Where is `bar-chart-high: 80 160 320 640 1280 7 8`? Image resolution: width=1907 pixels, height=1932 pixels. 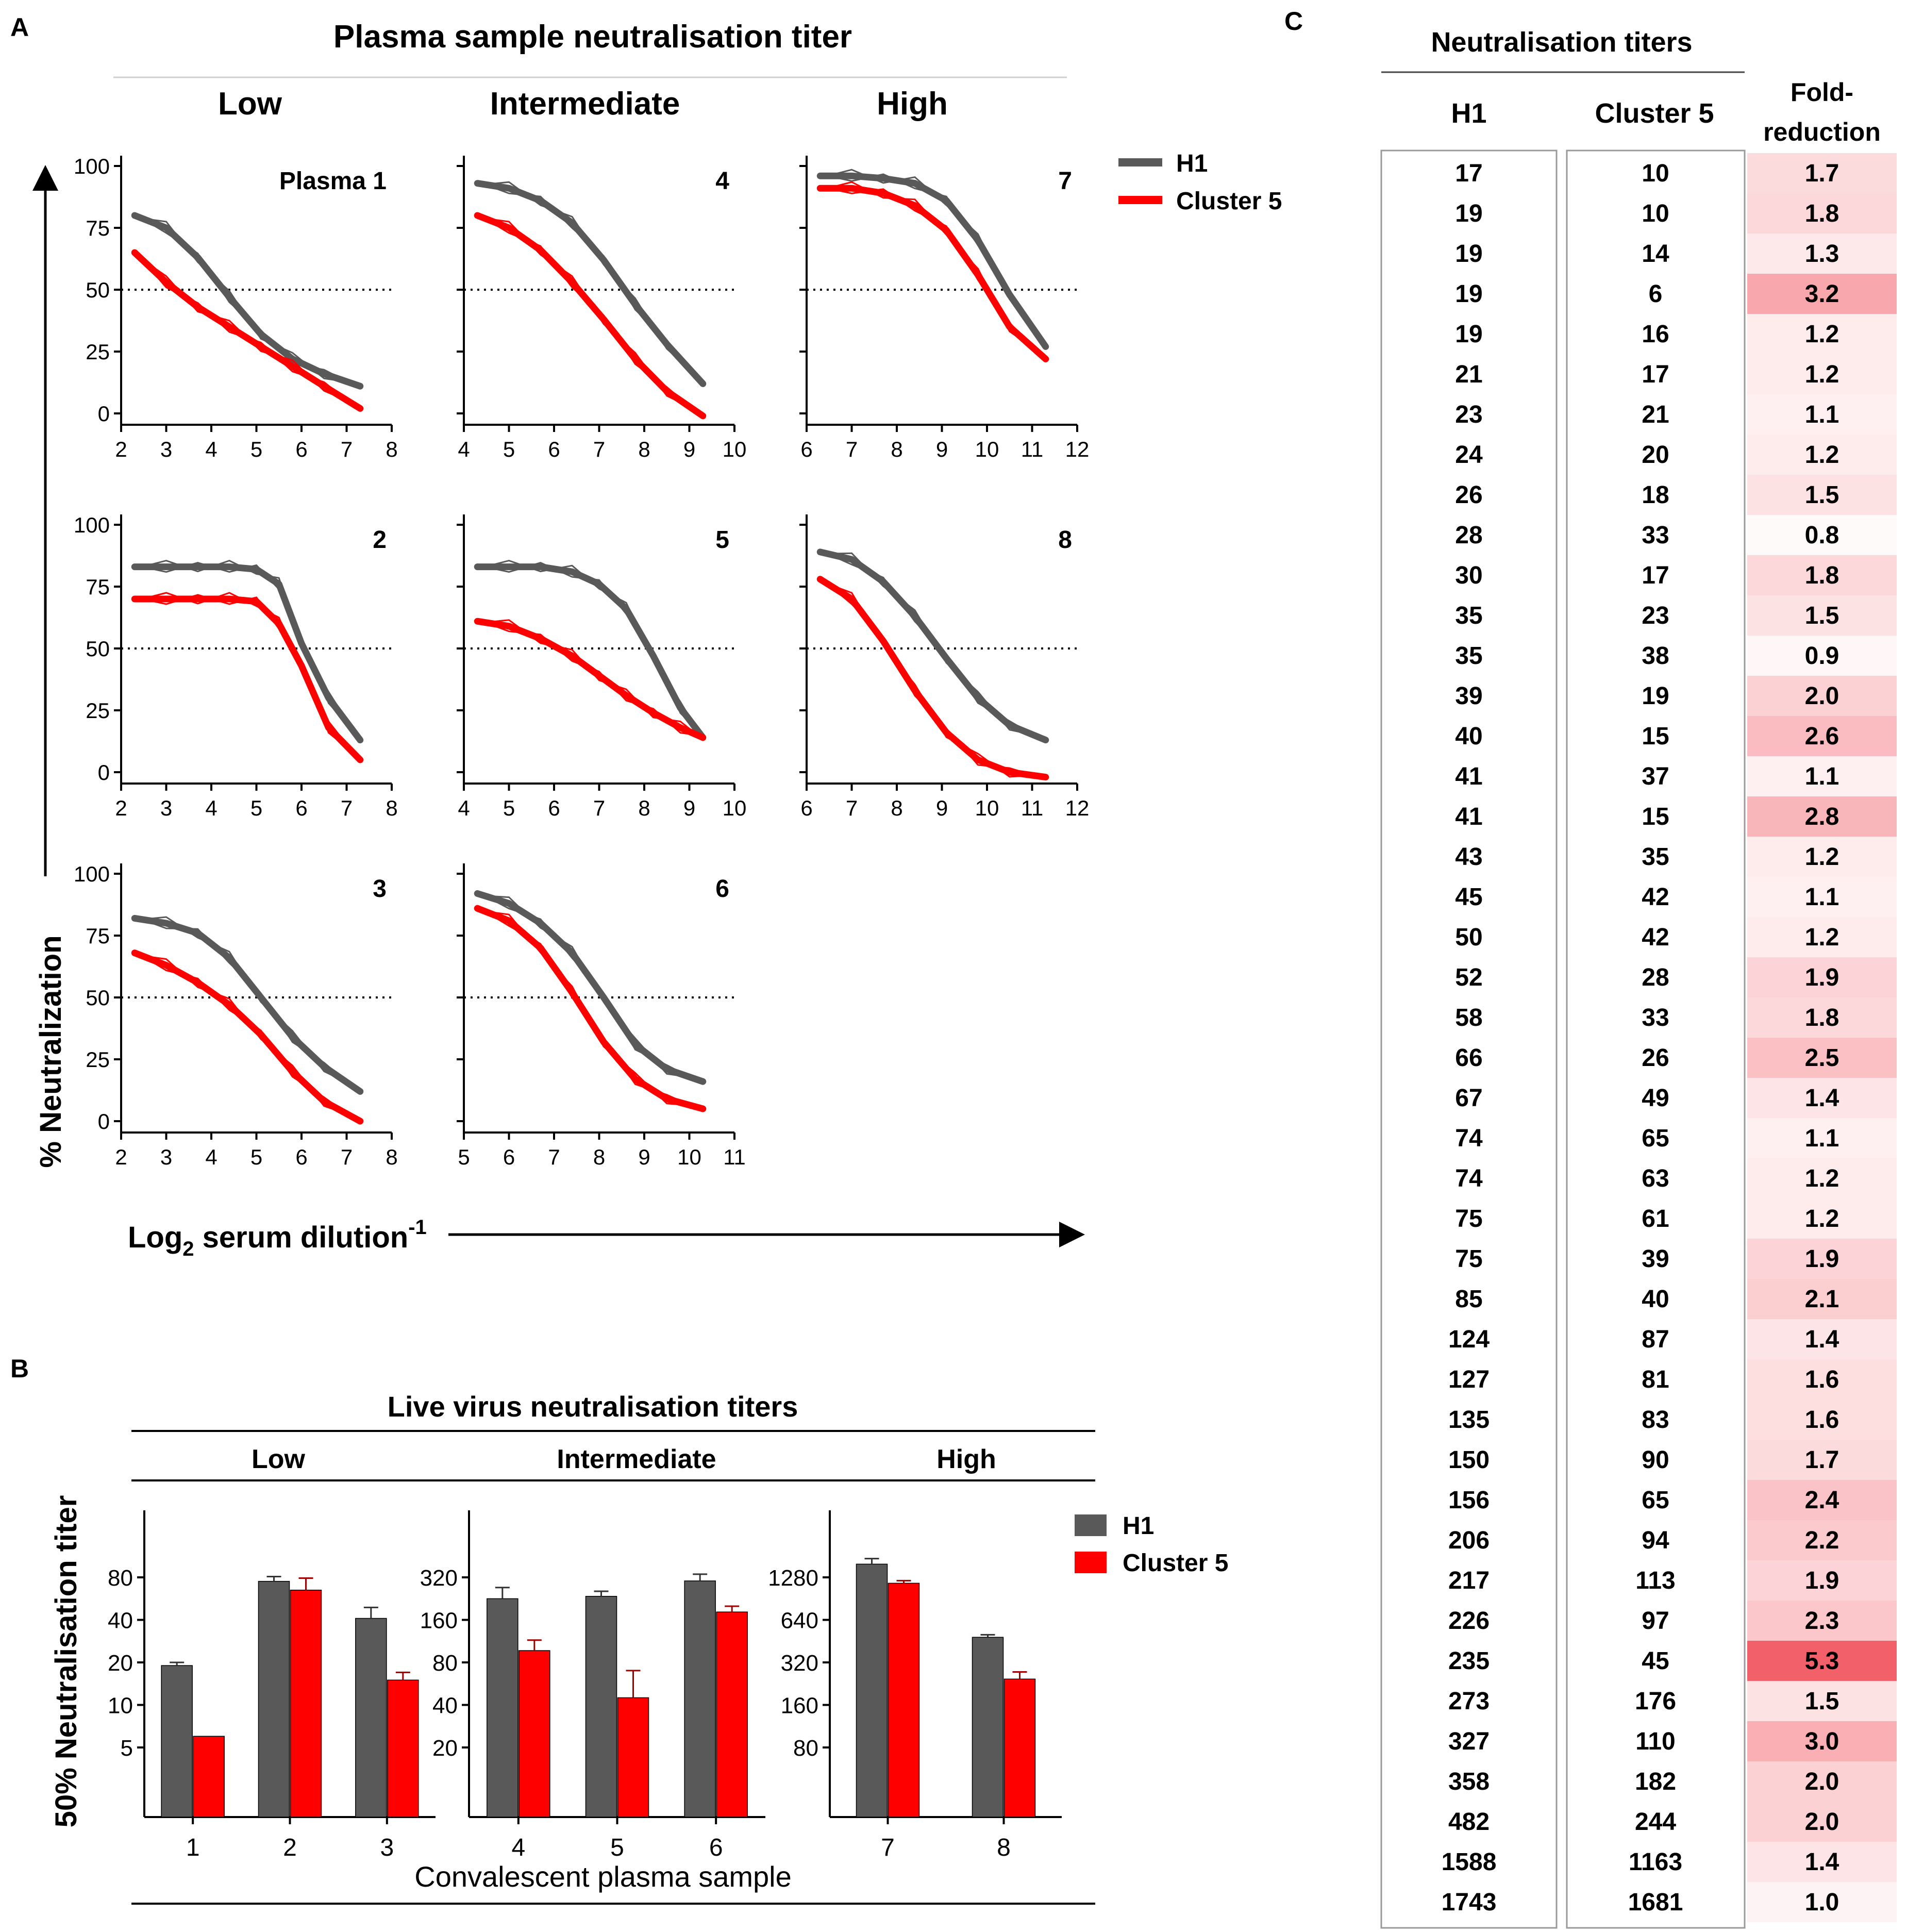
bar-chart-high: 80 160 320 640 1280 7 8 is located at coordinates (915, 1685).